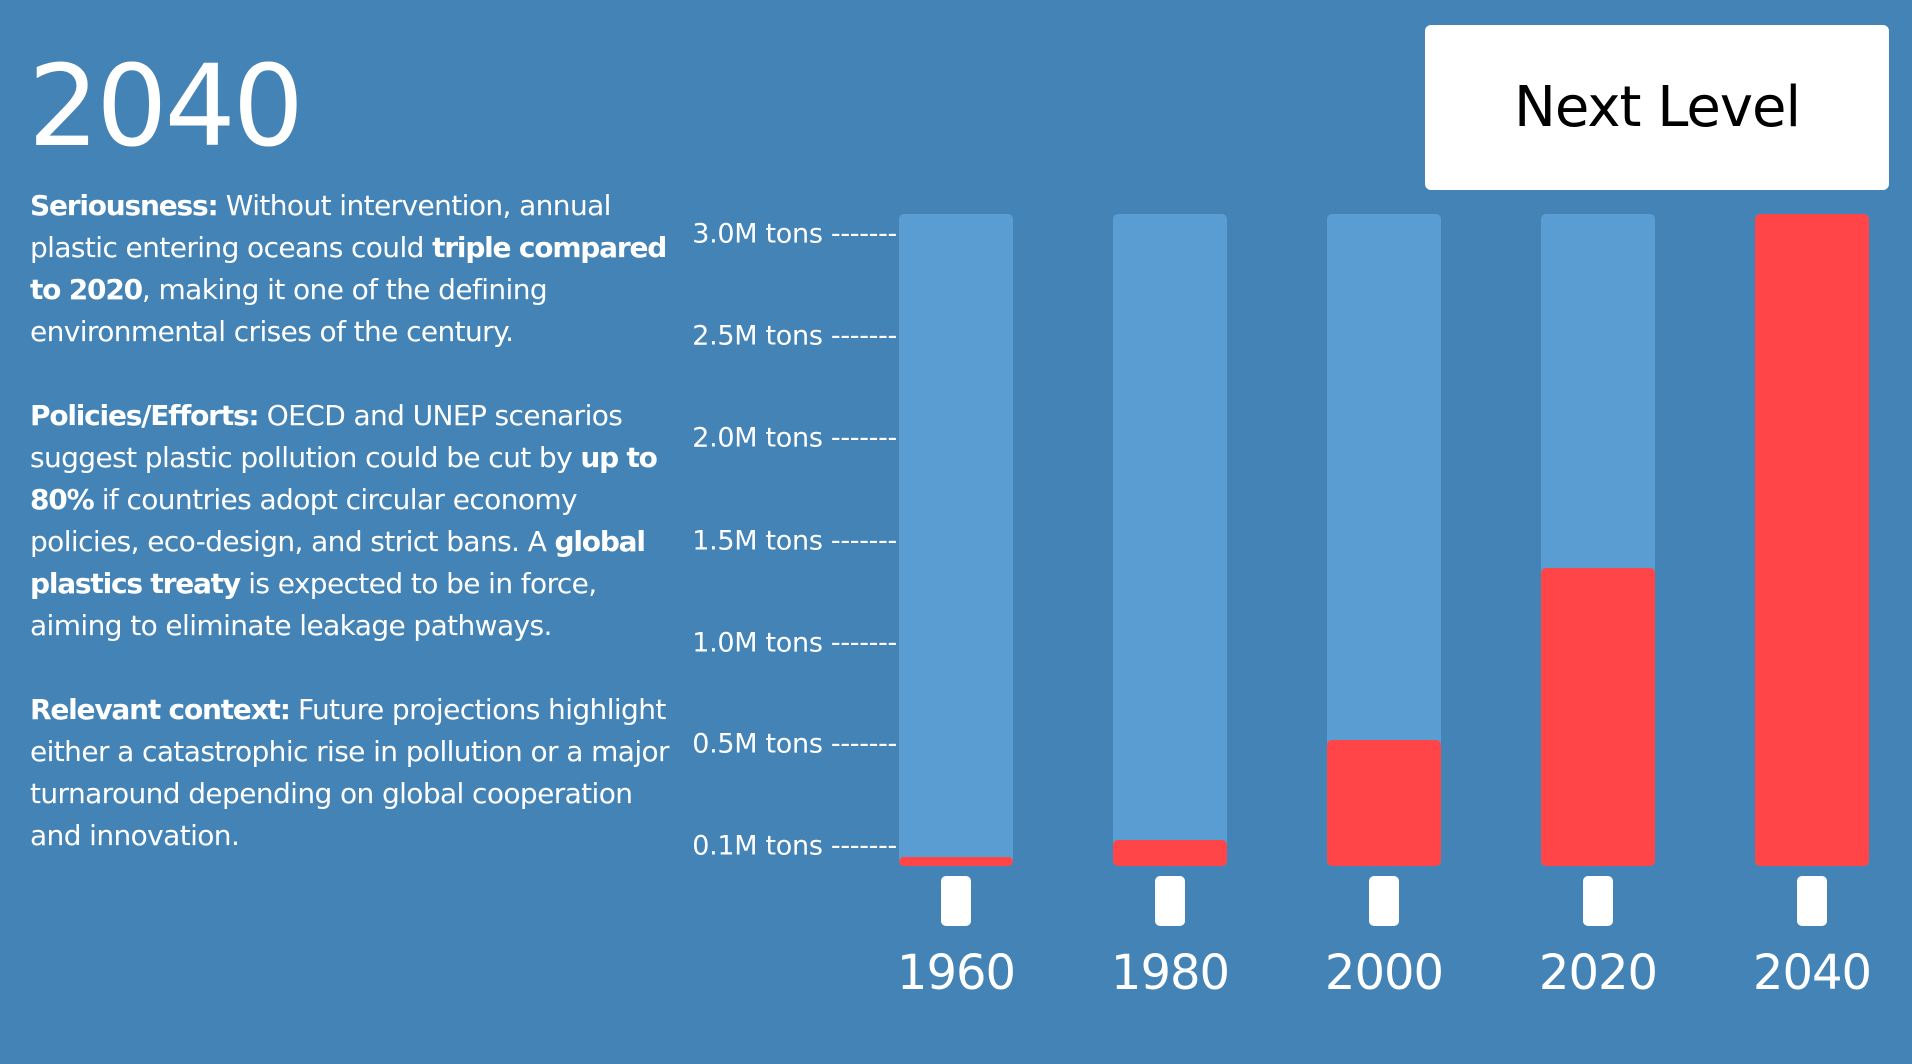 The image size is (1912, 1064). I want to click on x-tick-label: 2040, so click(1812, 973).